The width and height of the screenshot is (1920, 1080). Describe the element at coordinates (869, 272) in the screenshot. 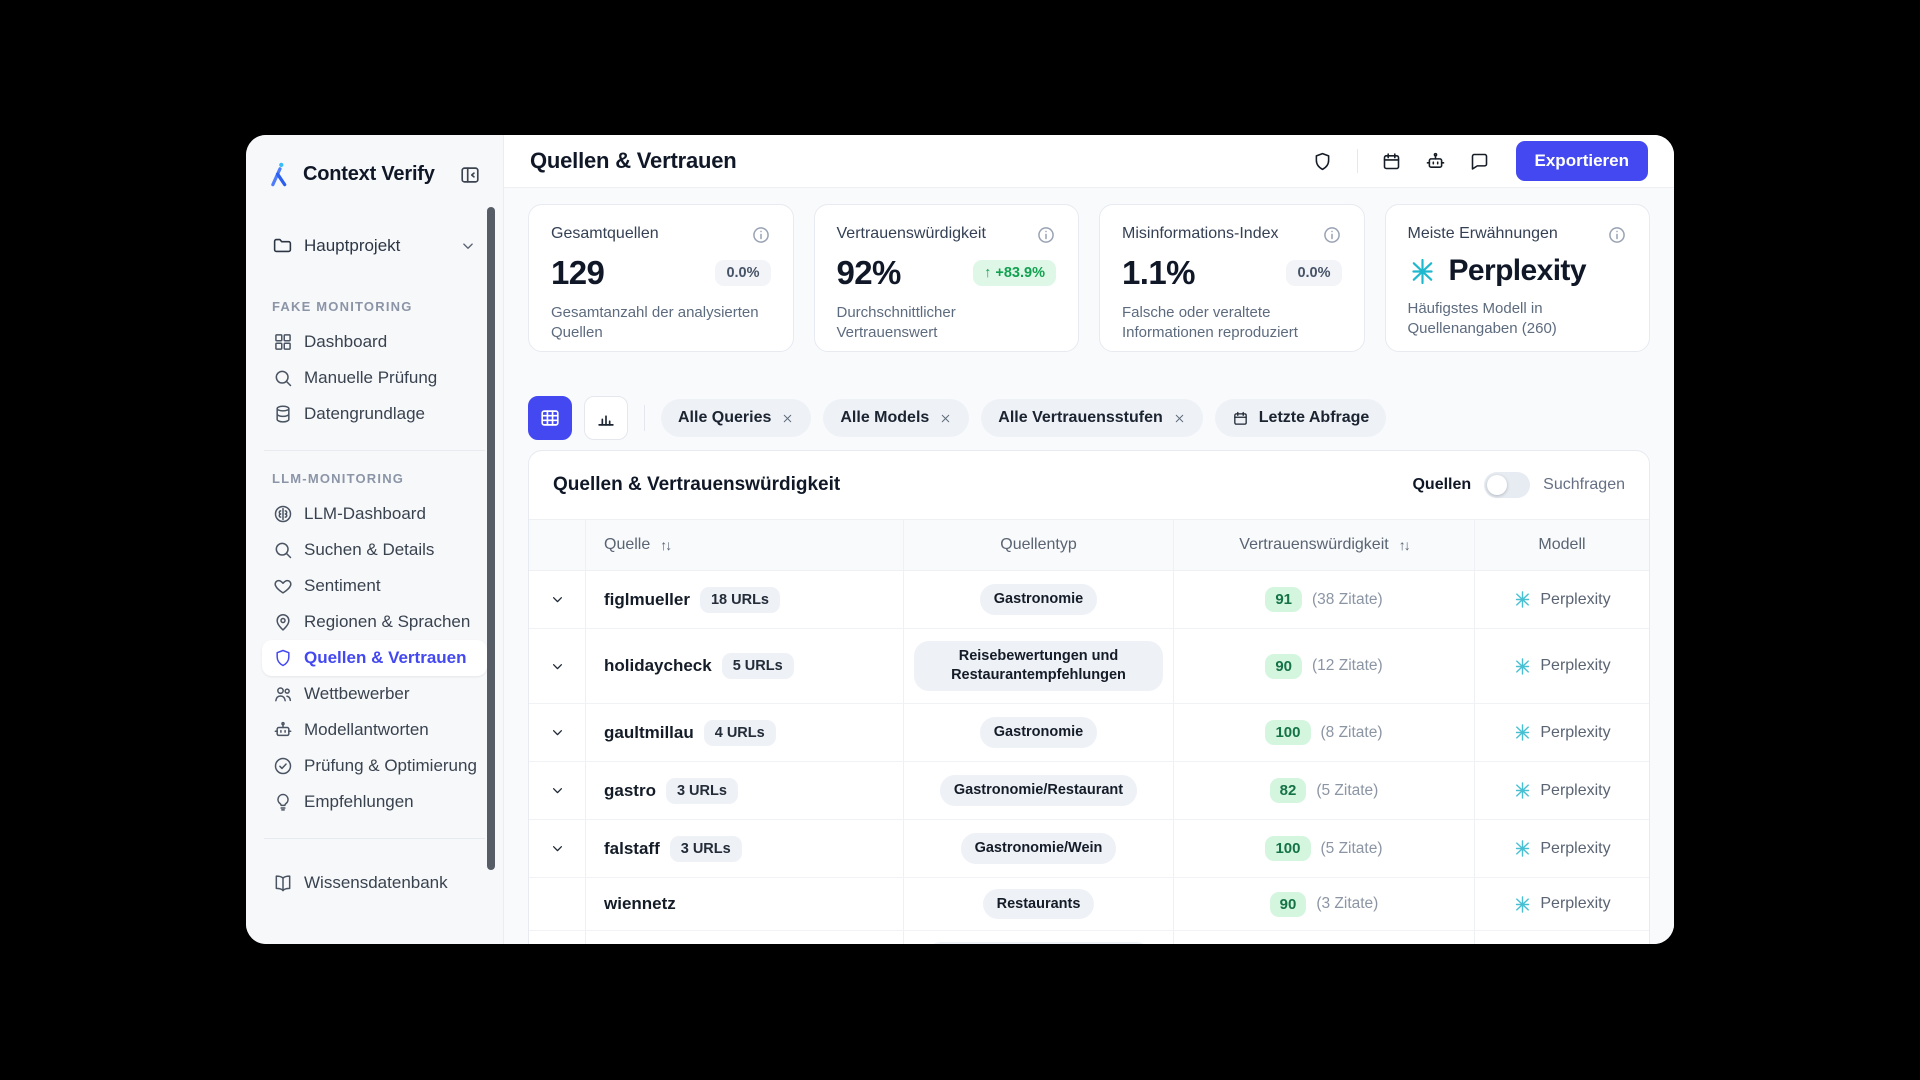

I see `stat-value: 92%` at that location.